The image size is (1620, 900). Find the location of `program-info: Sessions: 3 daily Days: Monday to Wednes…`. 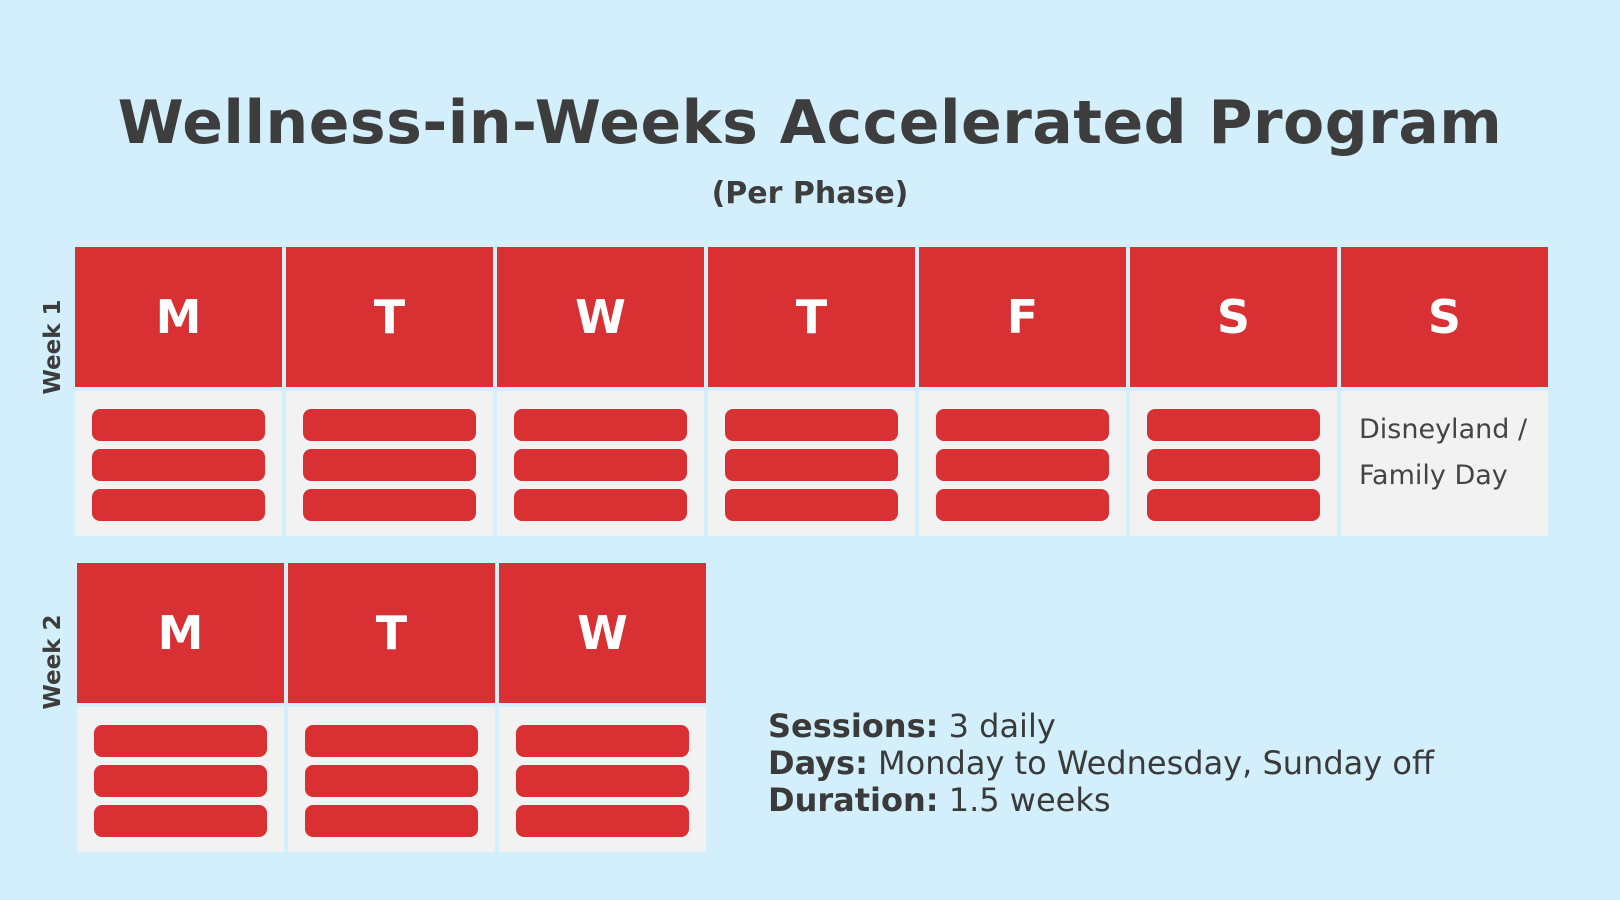

program-info: Sessions: 3 daily Days: Monday to Wednes… is located at coordinates (1101, 763).